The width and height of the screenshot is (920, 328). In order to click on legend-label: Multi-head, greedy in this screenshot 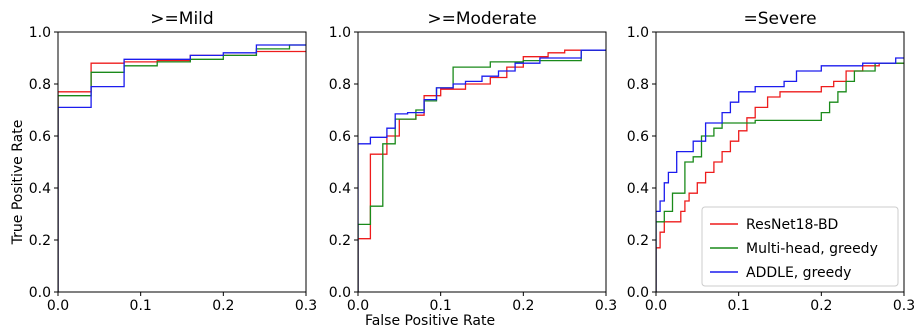, I will do `click(812, 249)`.